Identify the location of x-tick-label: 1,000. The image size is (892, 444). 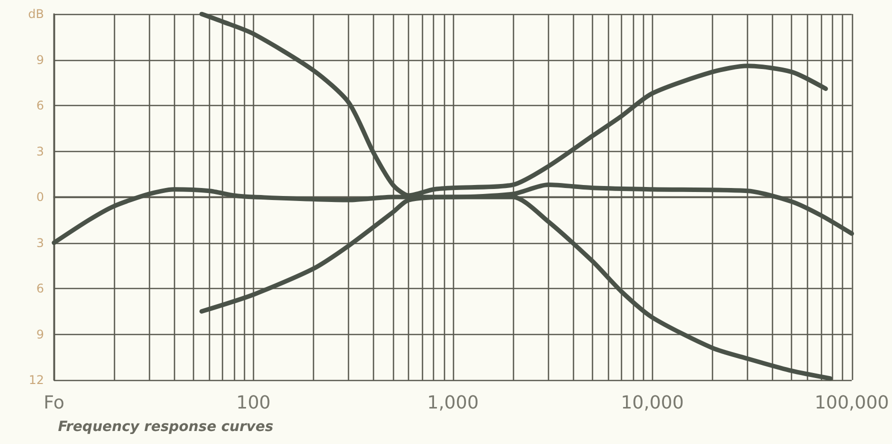
(453, 403).